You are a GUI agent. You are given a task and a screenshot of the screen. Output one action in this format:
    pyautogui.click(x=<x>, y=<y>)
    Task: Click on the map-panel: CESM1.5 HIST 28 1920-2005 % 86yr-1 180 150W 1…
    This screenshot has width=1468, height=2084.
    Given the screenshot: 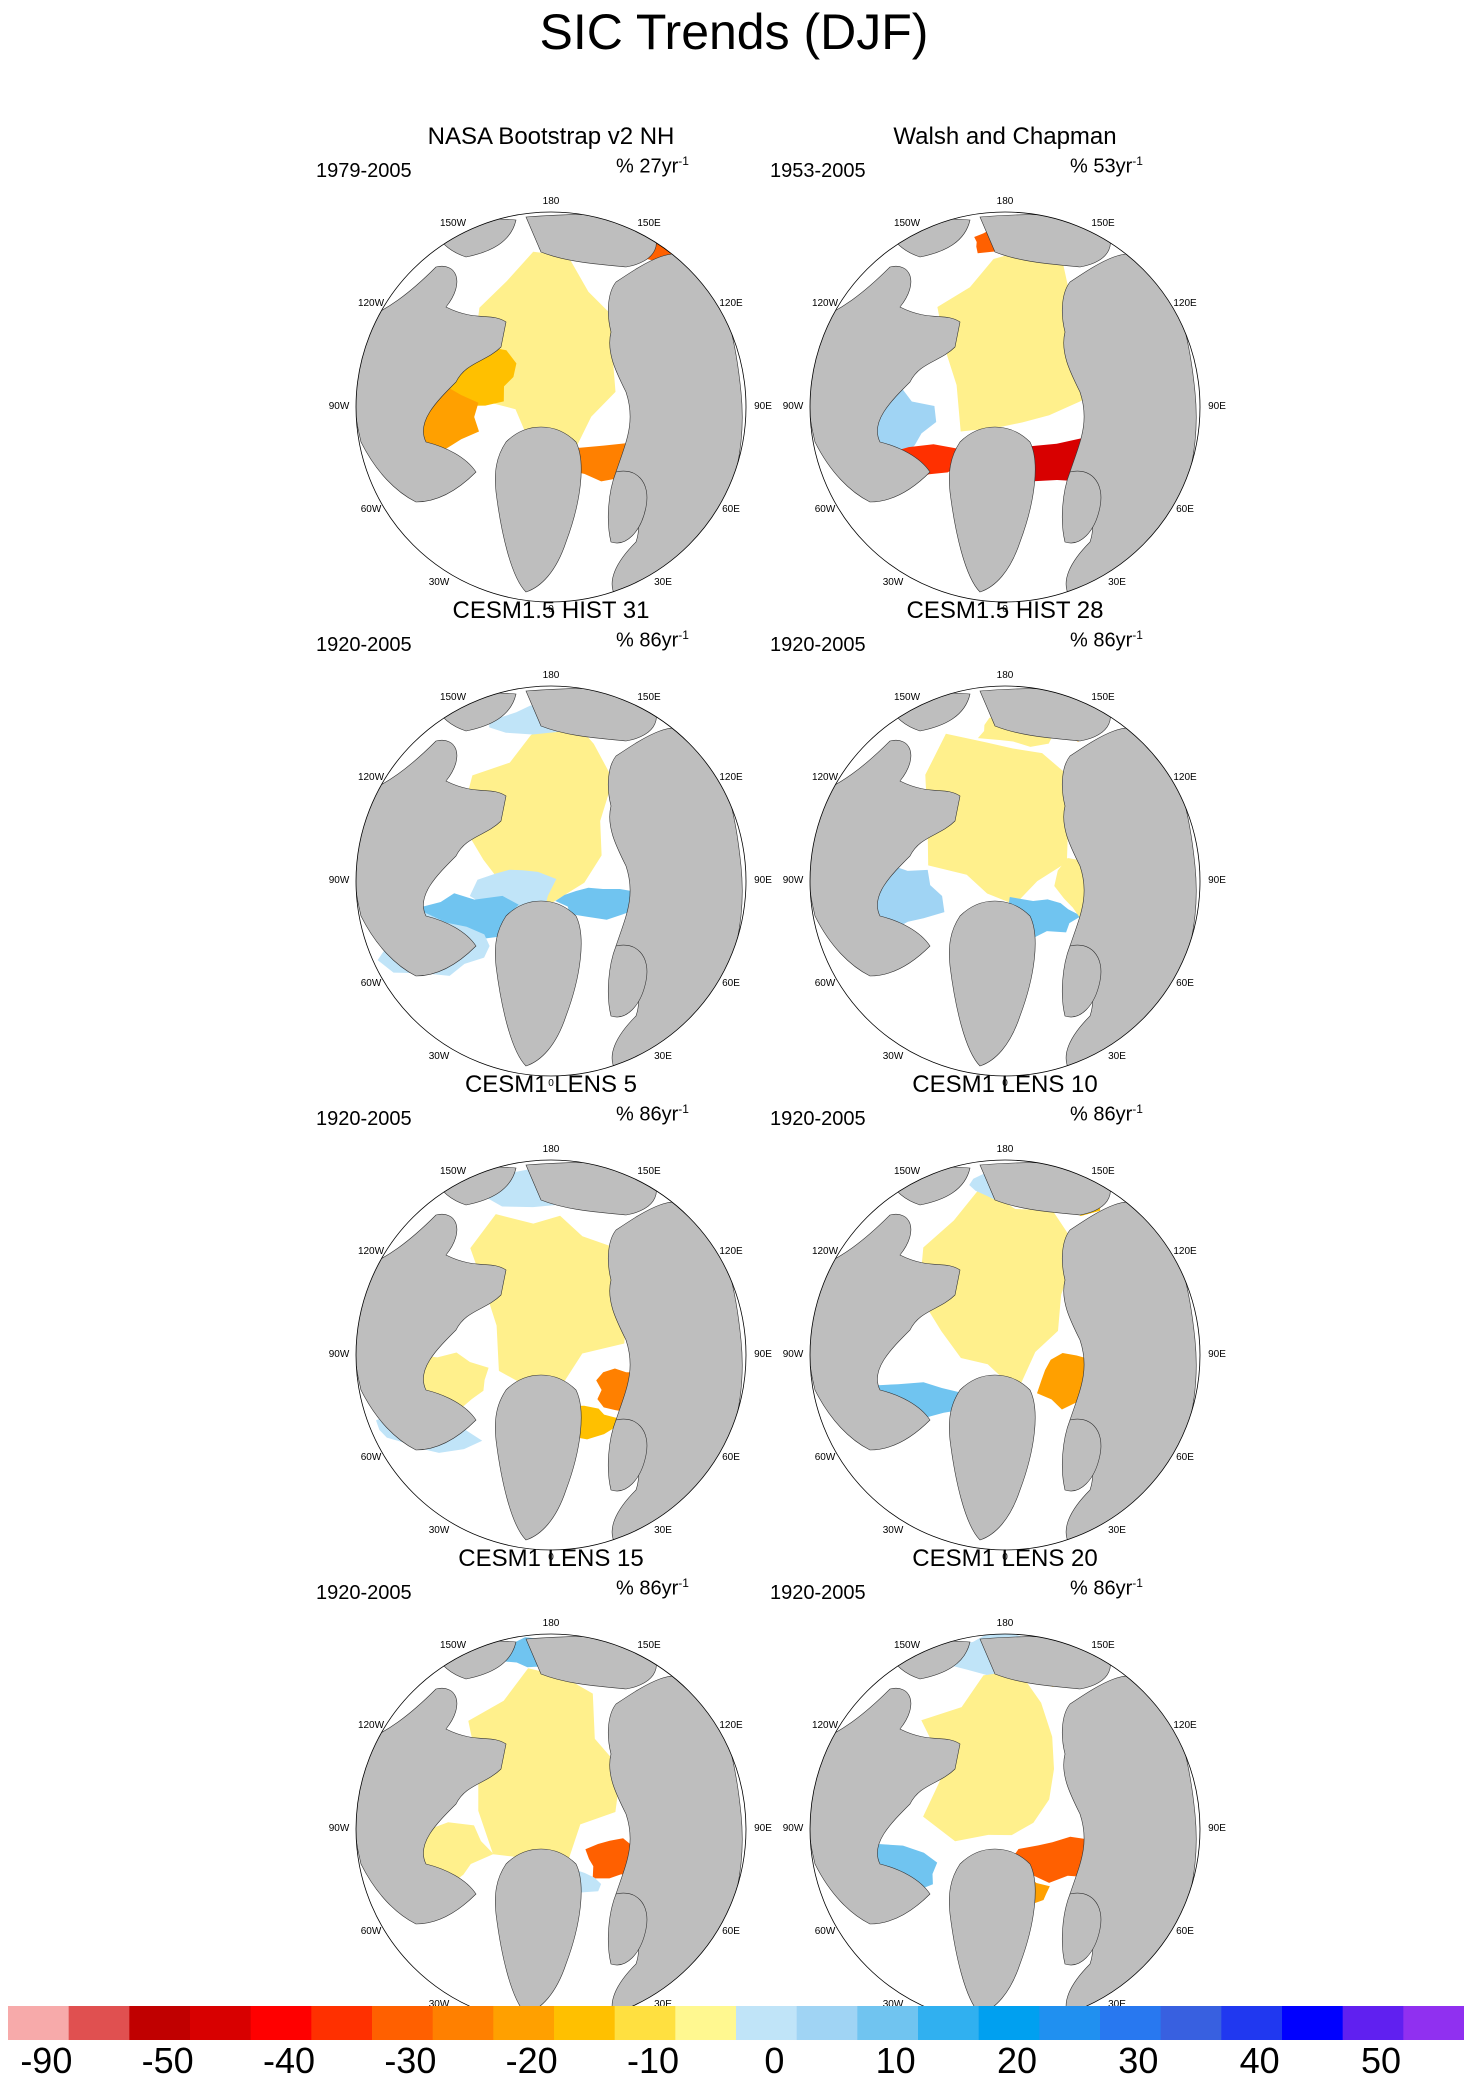 What is the action you would take?
    pyautogui.click(x=1005, y=856)
    